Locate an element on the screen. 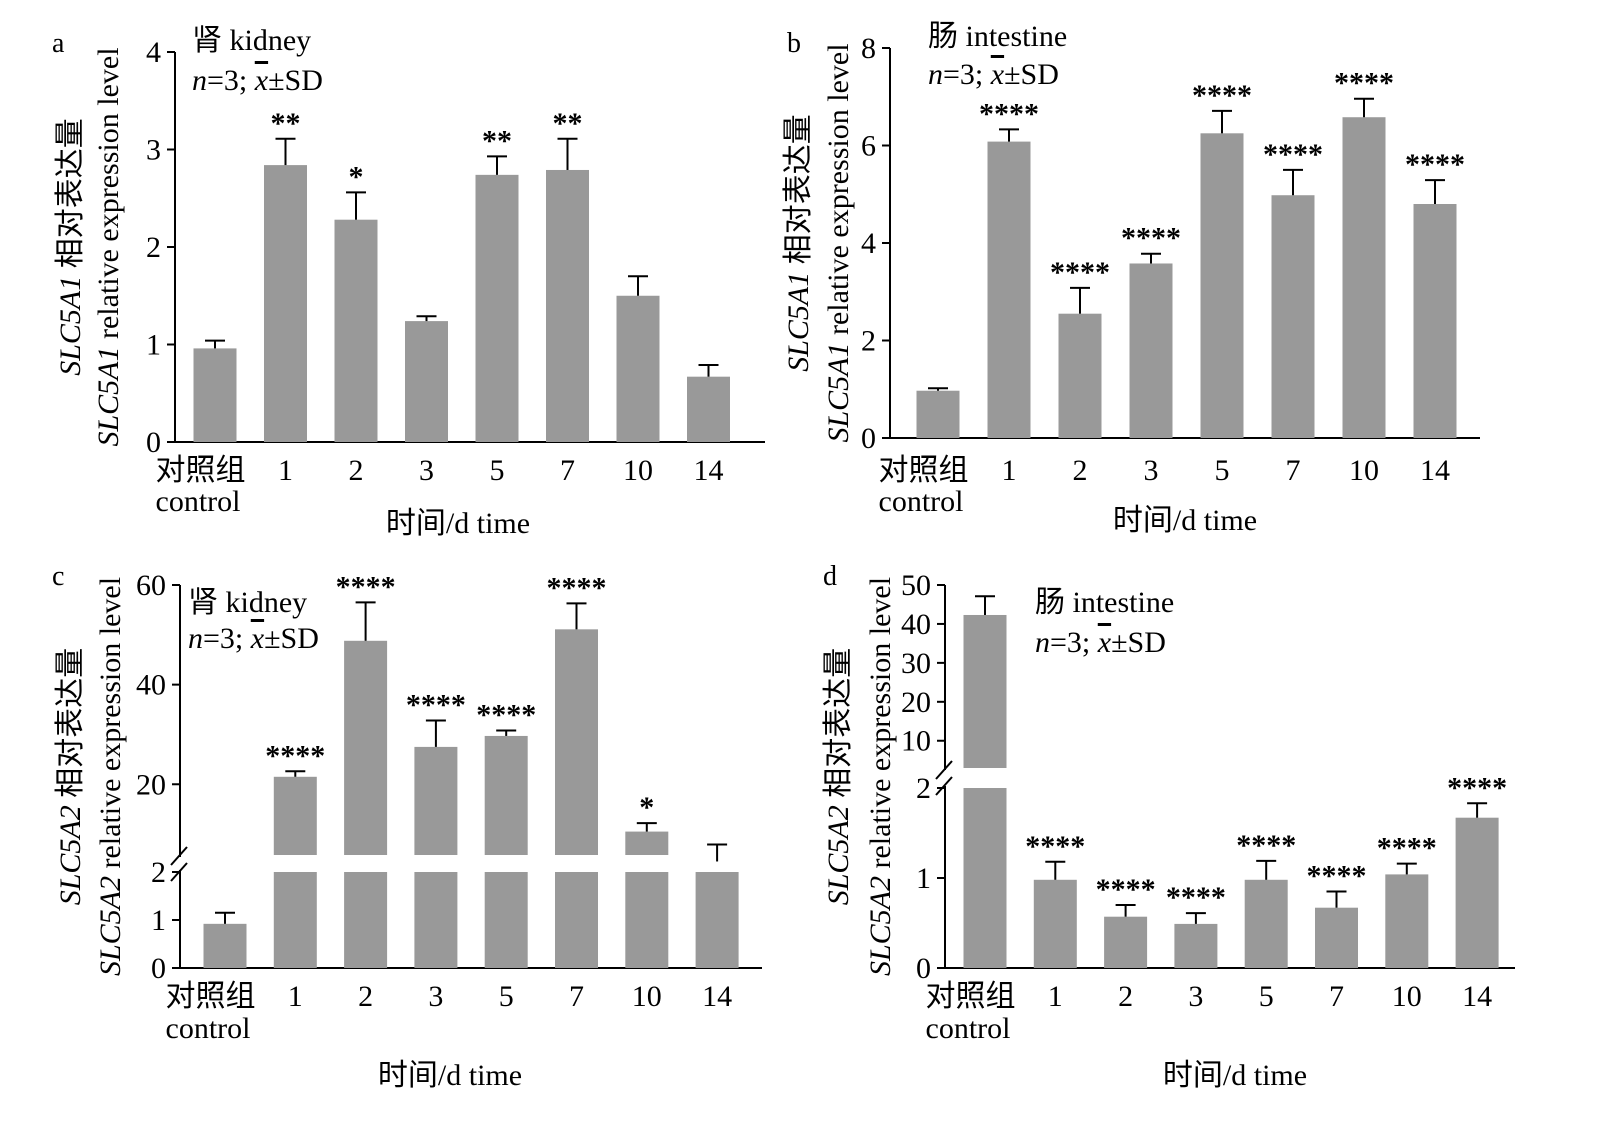 This screenshot has width=1619, height=1142. y-tick-label: 4 is located at coordinates (868, 243).